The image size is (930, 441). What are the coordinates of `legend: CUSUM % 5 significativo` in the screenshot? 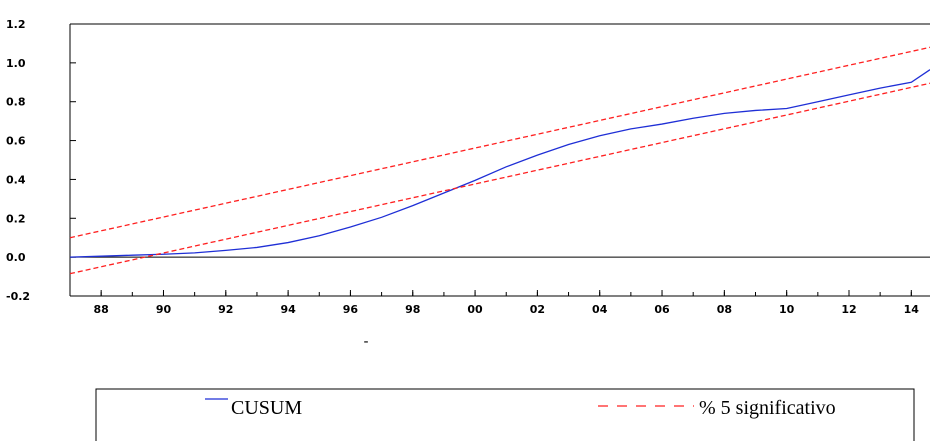 It's located at (505, 414).